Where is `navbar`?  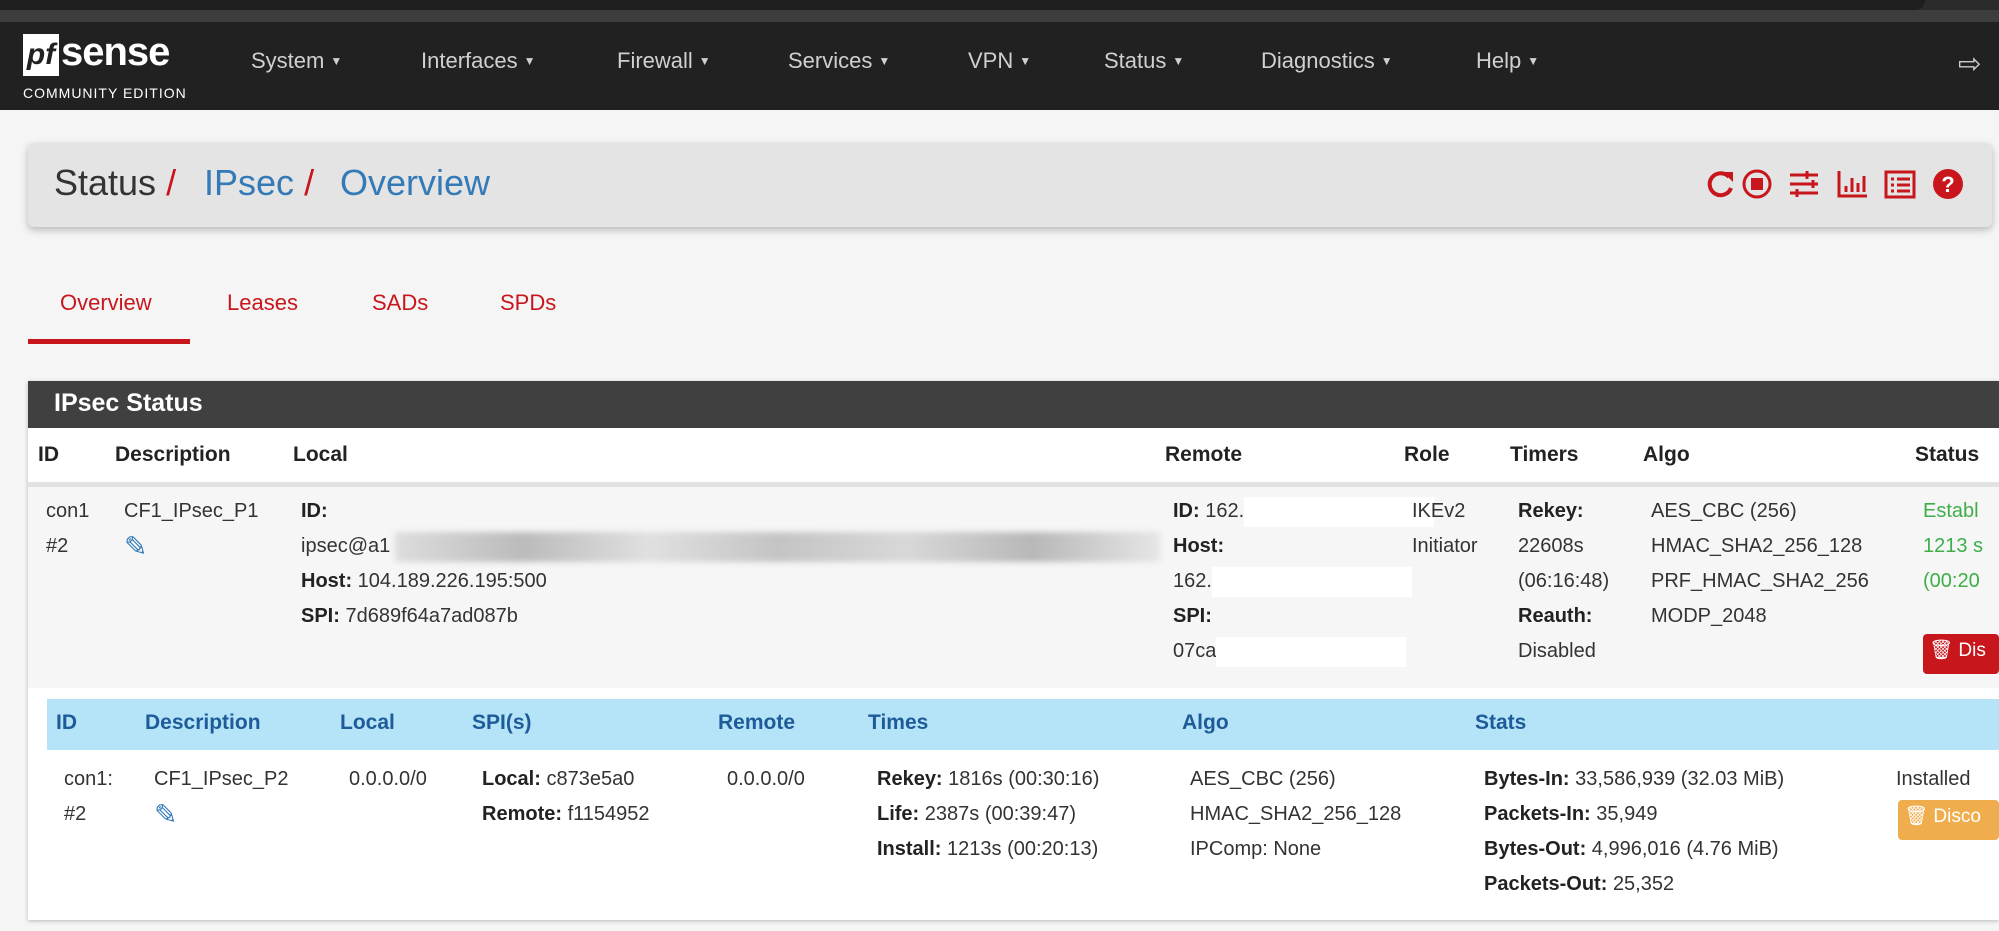
navbar is located at coordinates (999, 66).